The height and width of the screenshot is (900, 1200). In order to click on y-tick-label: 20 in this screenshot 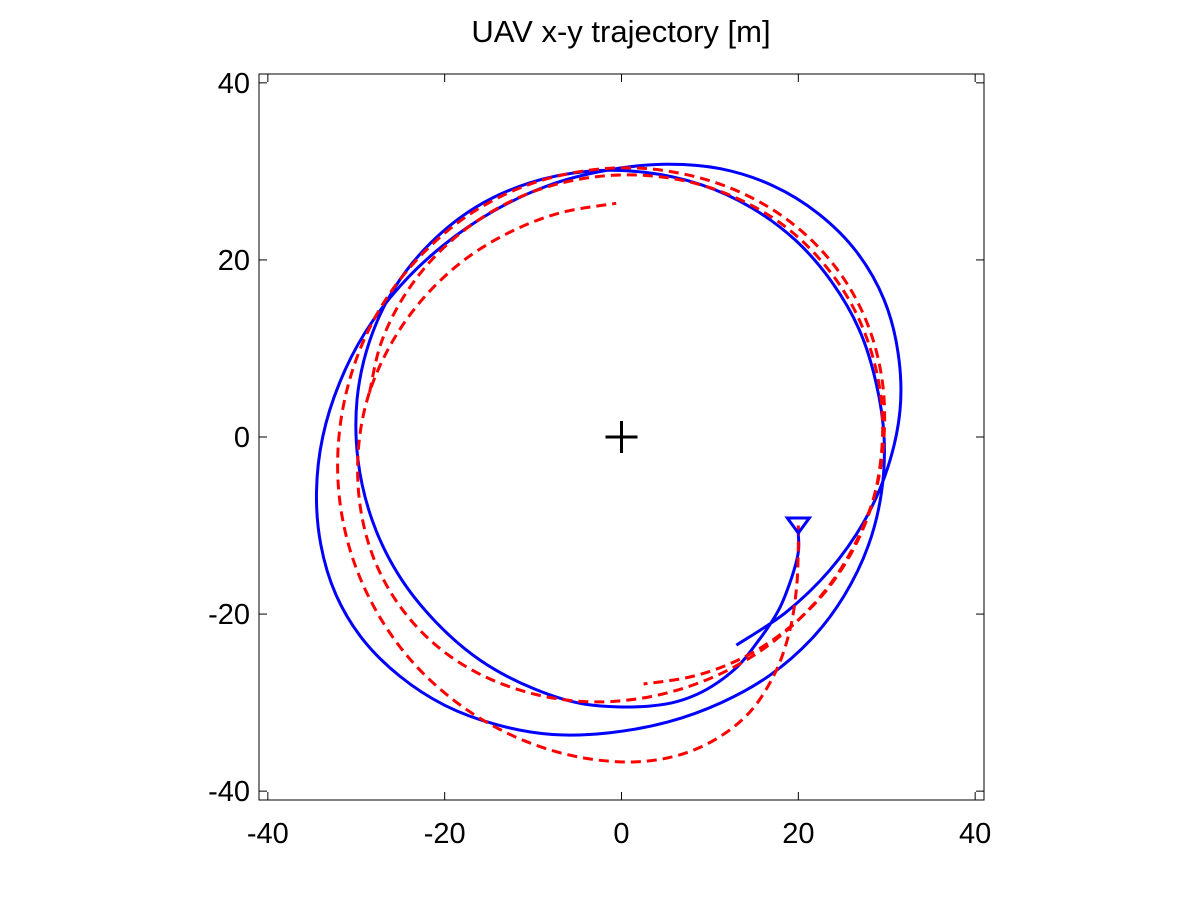, I will do `click(234, 261)`.